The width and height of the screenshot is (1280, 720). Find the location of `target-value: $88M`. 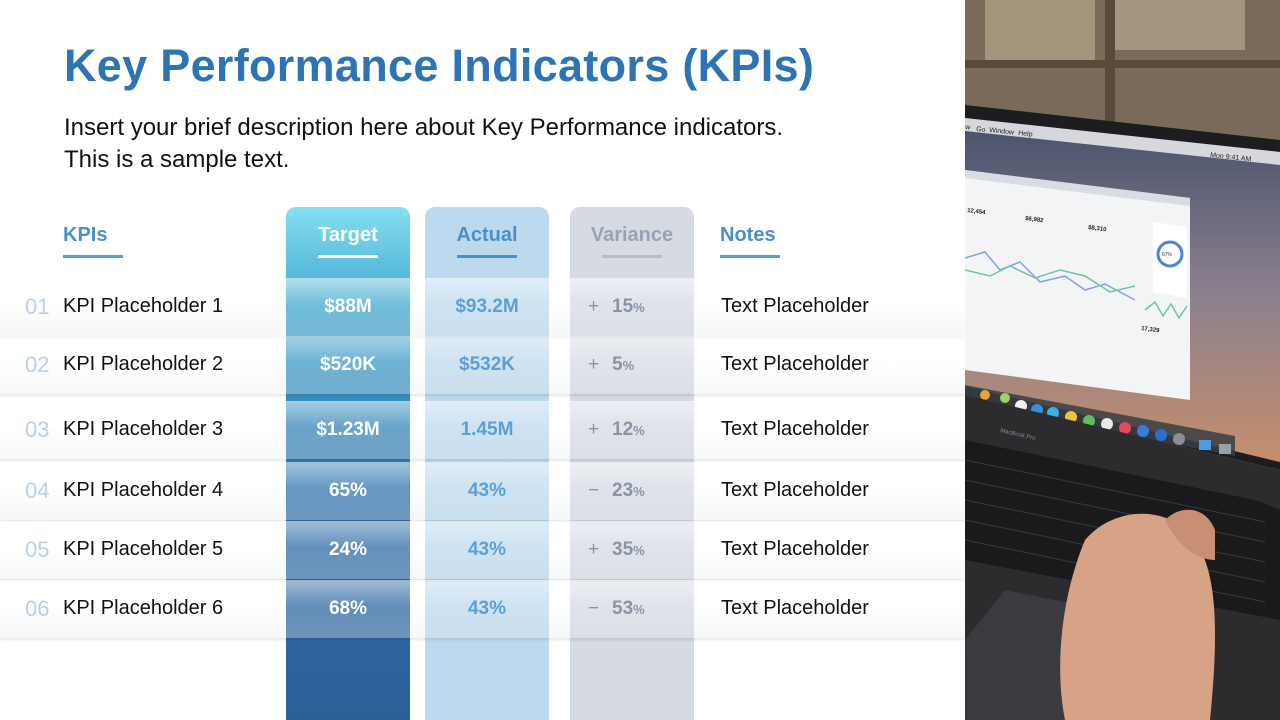

target-value: $88M is located at coordinates (348, 306).